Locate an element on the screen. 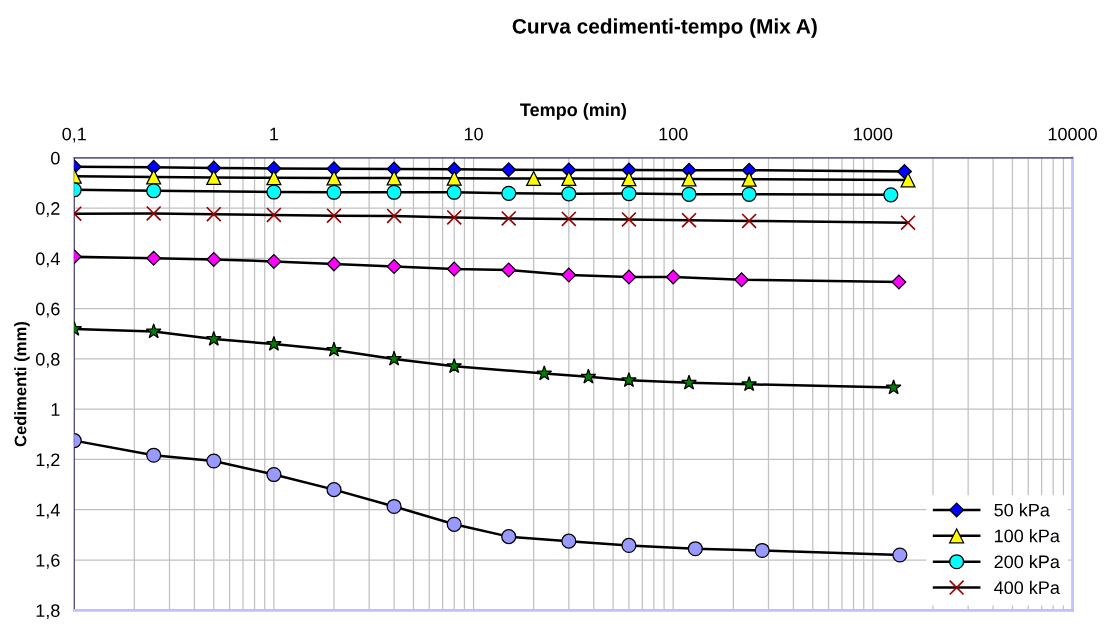 This screenshot has width=1108, height=624. legend-label: 200 kPa is located at coordinates (1027, 561).